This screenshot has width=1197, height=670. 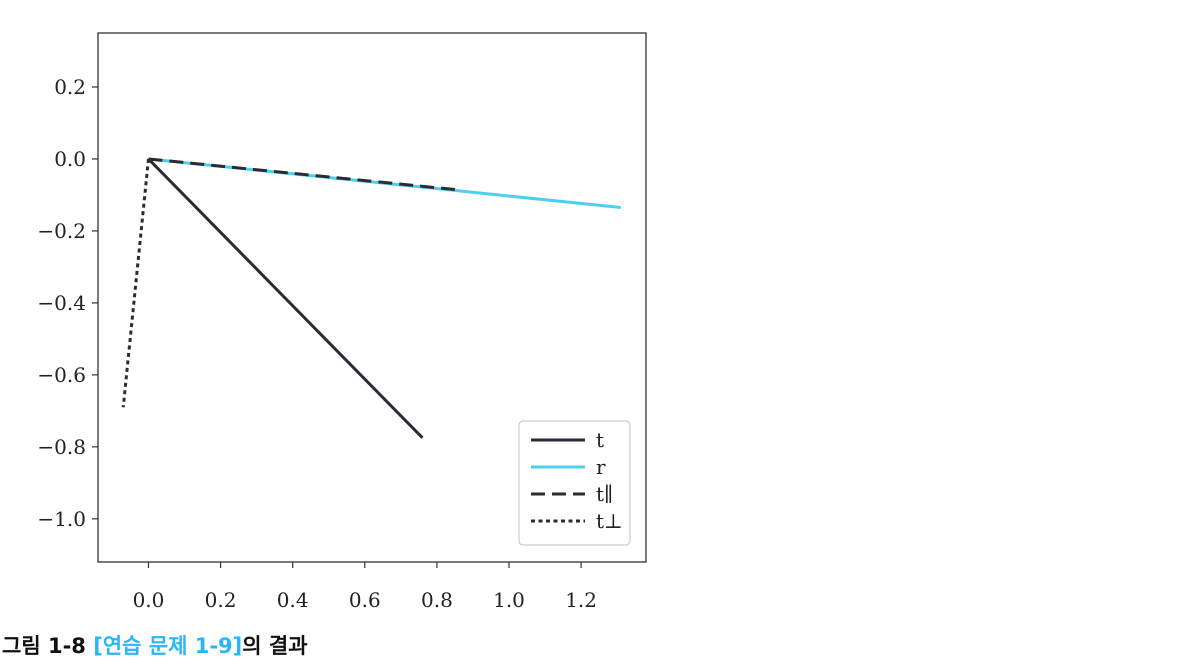 What do you see at coordinates (61, 231) in the screenshot?
I see `y-tick-label: −0.2` at bounding box center [61, 231].